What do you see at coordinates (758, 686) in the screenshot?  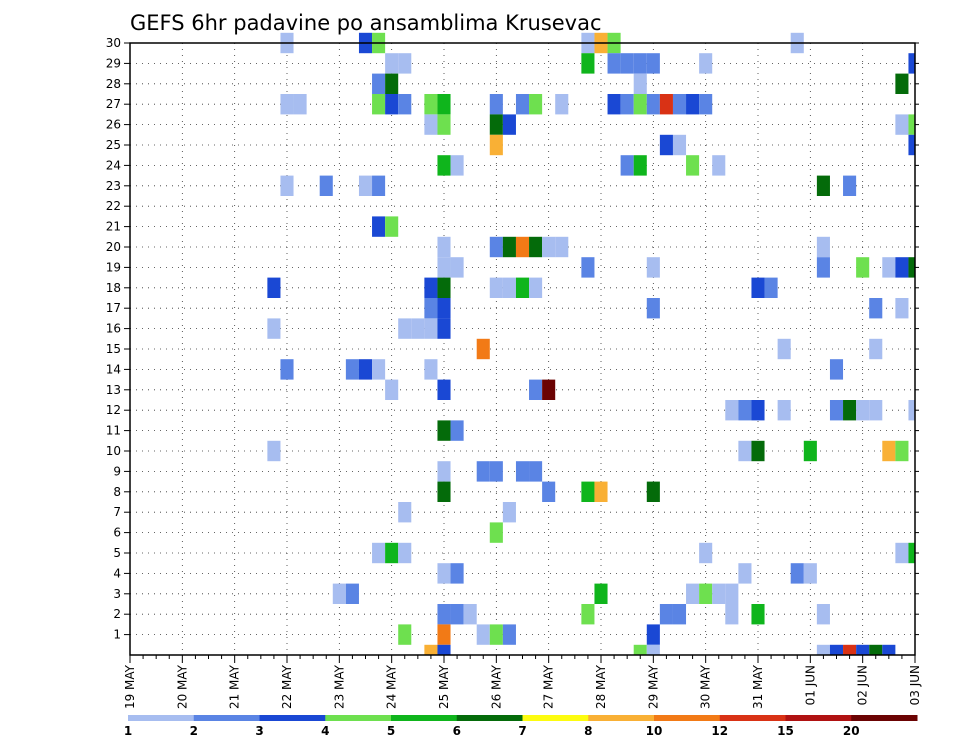 I see `x-tick-label: 31 MAY` at bounding box center [758, 686].